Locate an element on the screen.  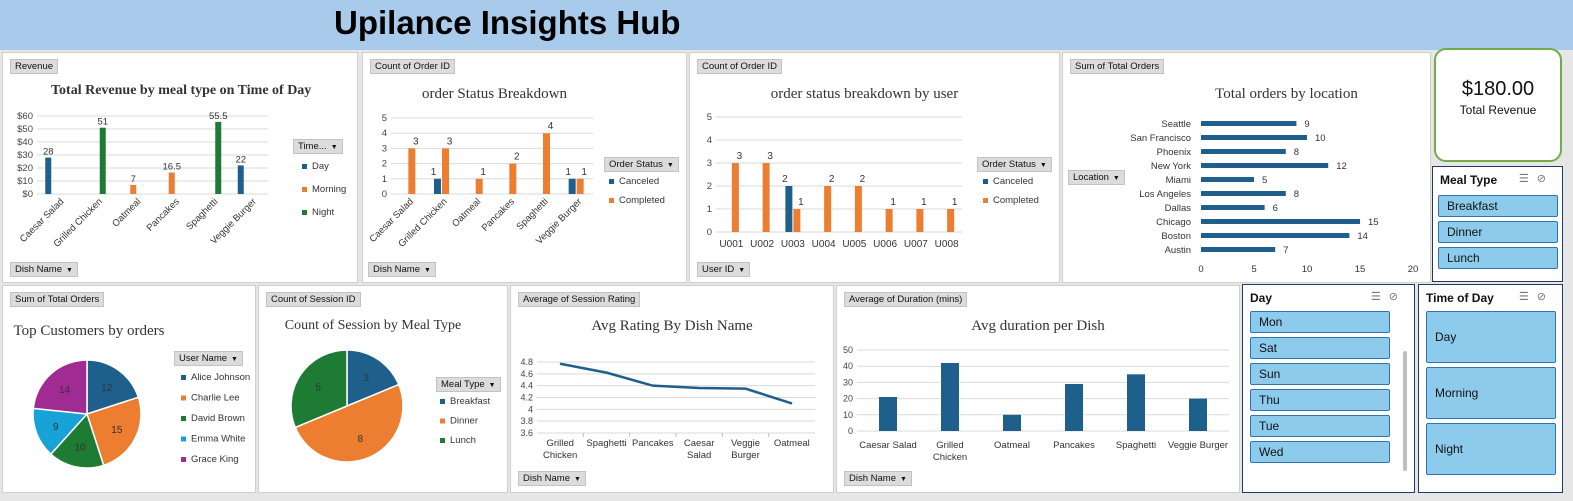
x-tick-label: U007 is located at coordinates (916, 244).